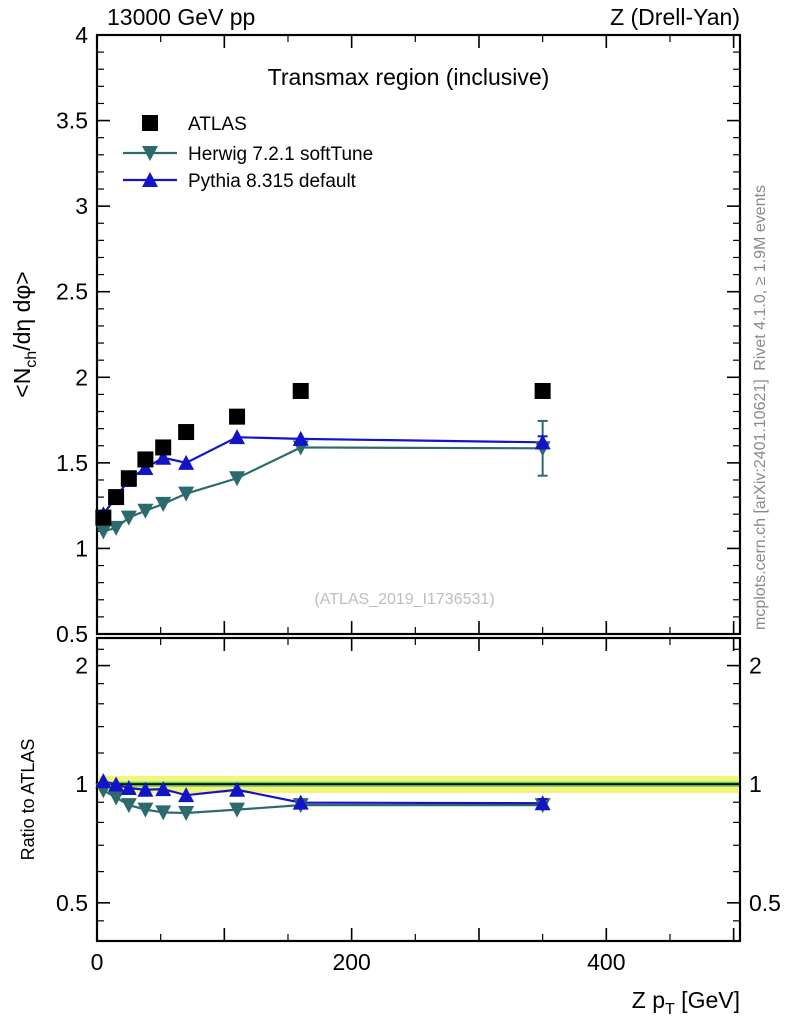 The image size is (786, 1024). Describe the element at coordinates (181, 17) in the screenshot. I see `header-left-label: 13000 GeV pp` at that location.